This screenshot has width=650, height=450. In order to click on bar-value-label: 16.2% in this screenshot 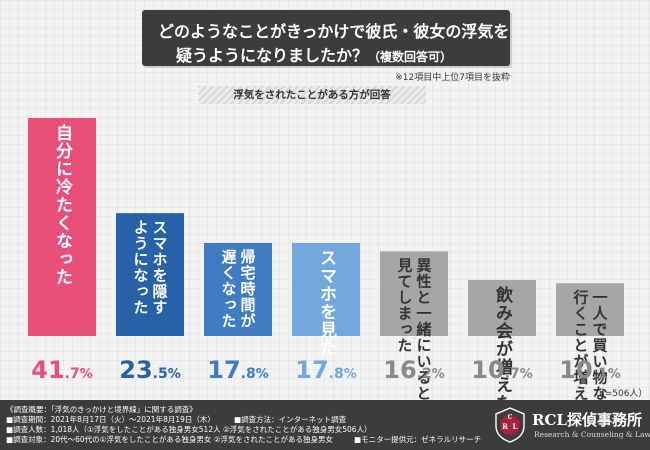, I will do `click(414, 370)`.